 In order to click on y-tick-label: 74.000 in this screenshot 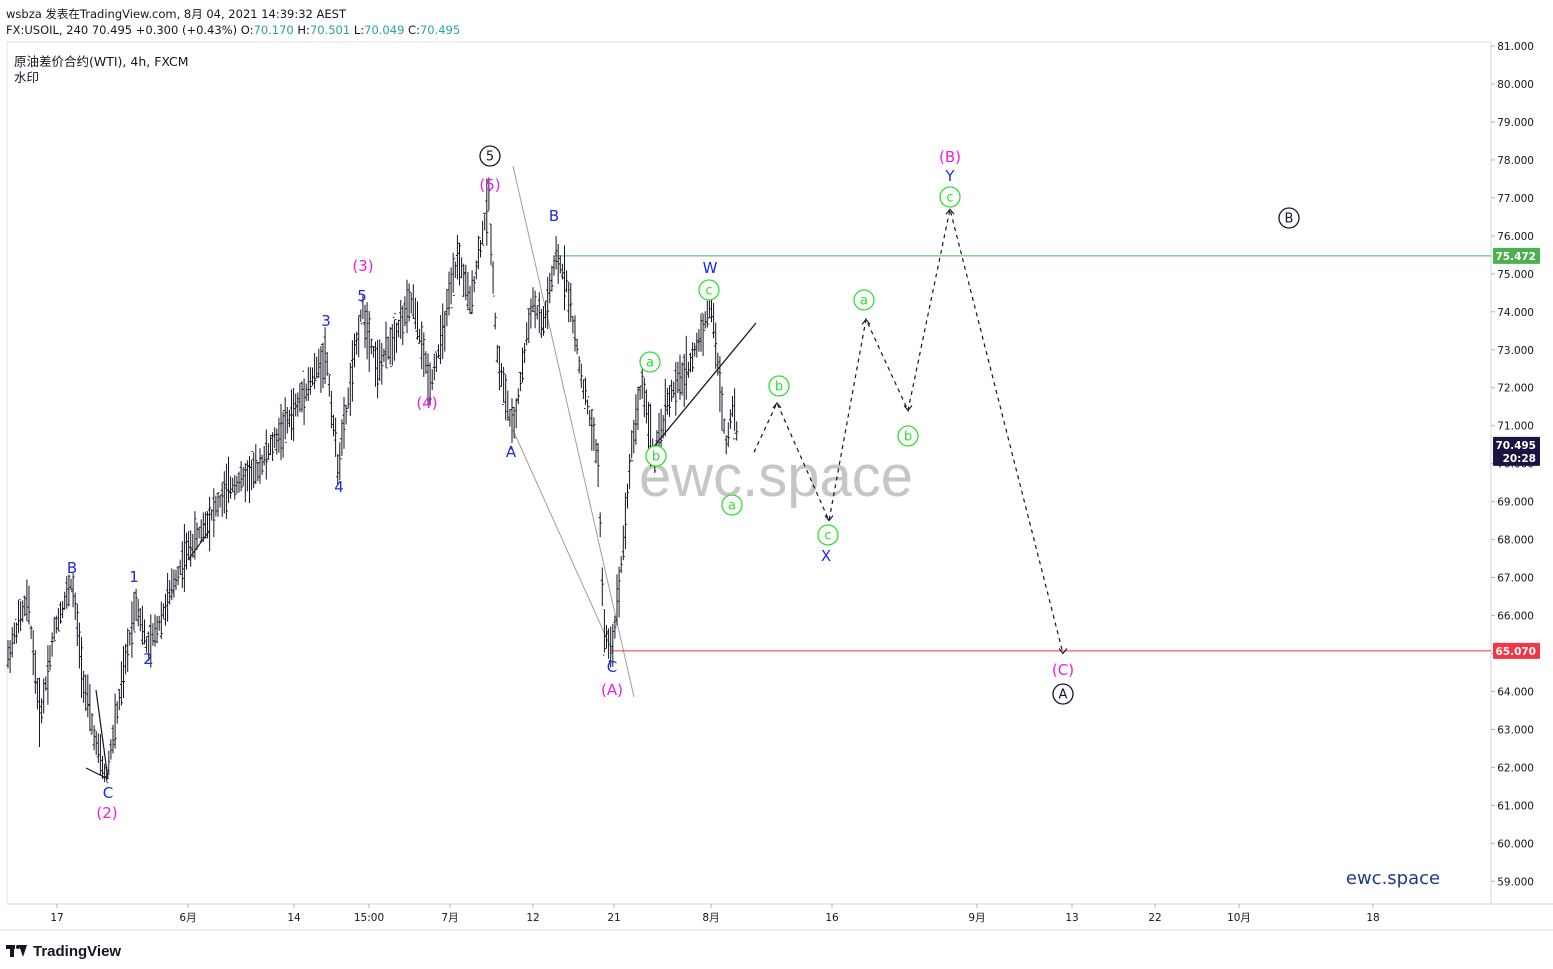, I will do `click(1515, 313)`.